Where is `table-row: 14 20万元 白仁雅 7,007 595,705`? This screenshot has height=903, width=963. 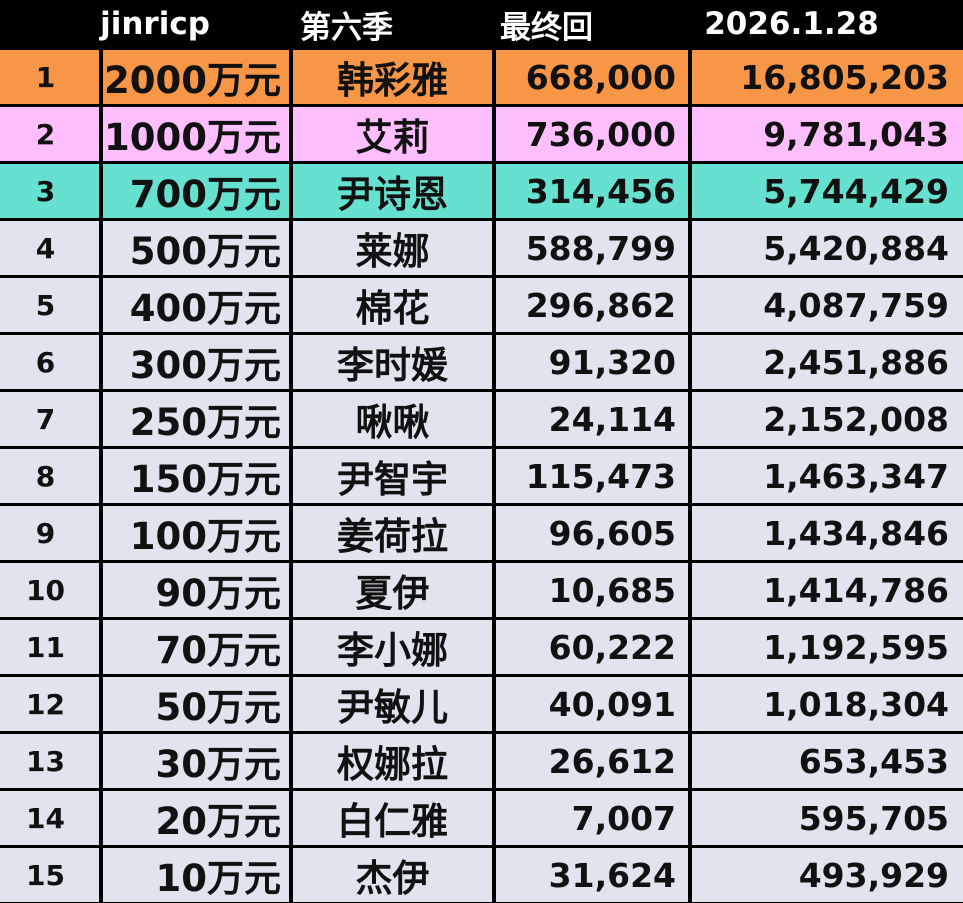 table-row: 14 20万元 白仁雅 7,007 595,705 is located at coordinates (481, 817).